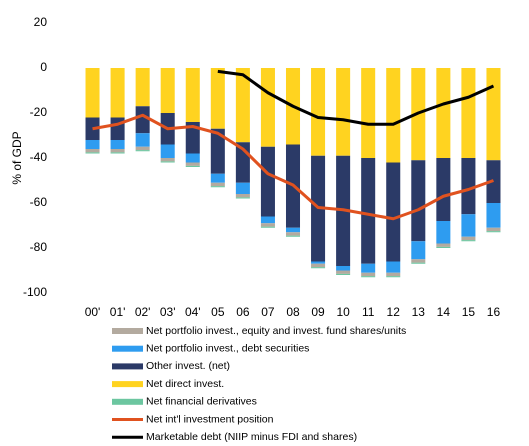 The image size is (529, 446). I want to click on y-tick-label: -60, so click(39, 202).